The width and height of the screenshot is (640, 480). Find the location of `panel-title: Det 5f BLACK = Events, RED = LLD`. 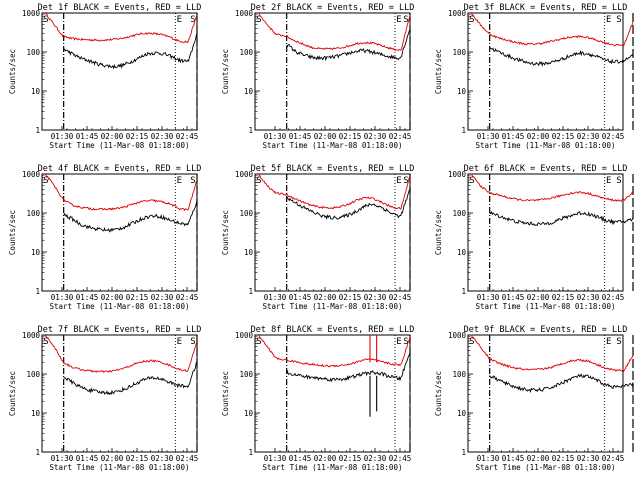

panel-title: Det 5f BLACK = Events, RED = LLD is located at coordinates (333, 169).